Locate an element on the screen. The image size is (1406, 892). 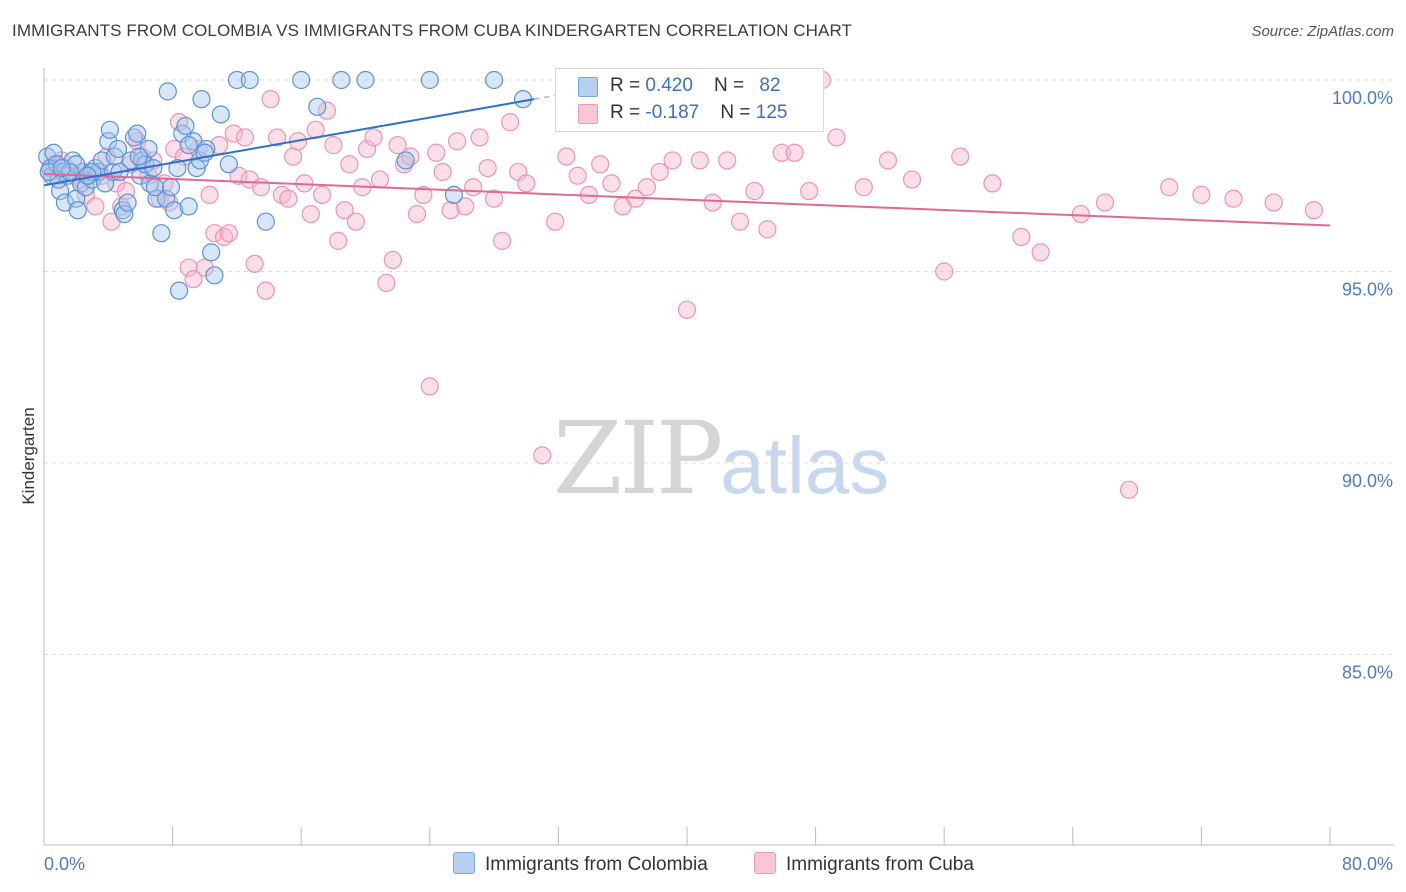
y-tick-label: 85.0% is located at coordinates (1367, 673).